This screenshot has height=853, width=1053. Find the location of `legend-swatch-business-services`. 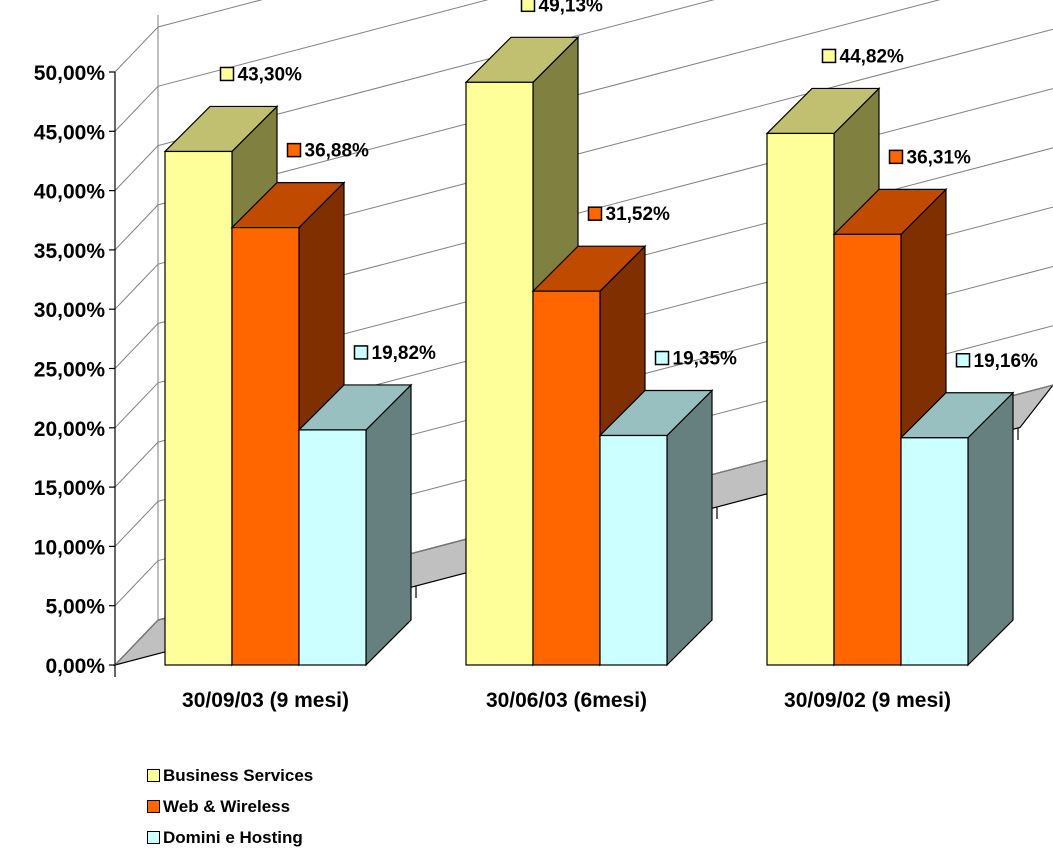

legend-swatch-business-services is located at coordinates (153, 775).